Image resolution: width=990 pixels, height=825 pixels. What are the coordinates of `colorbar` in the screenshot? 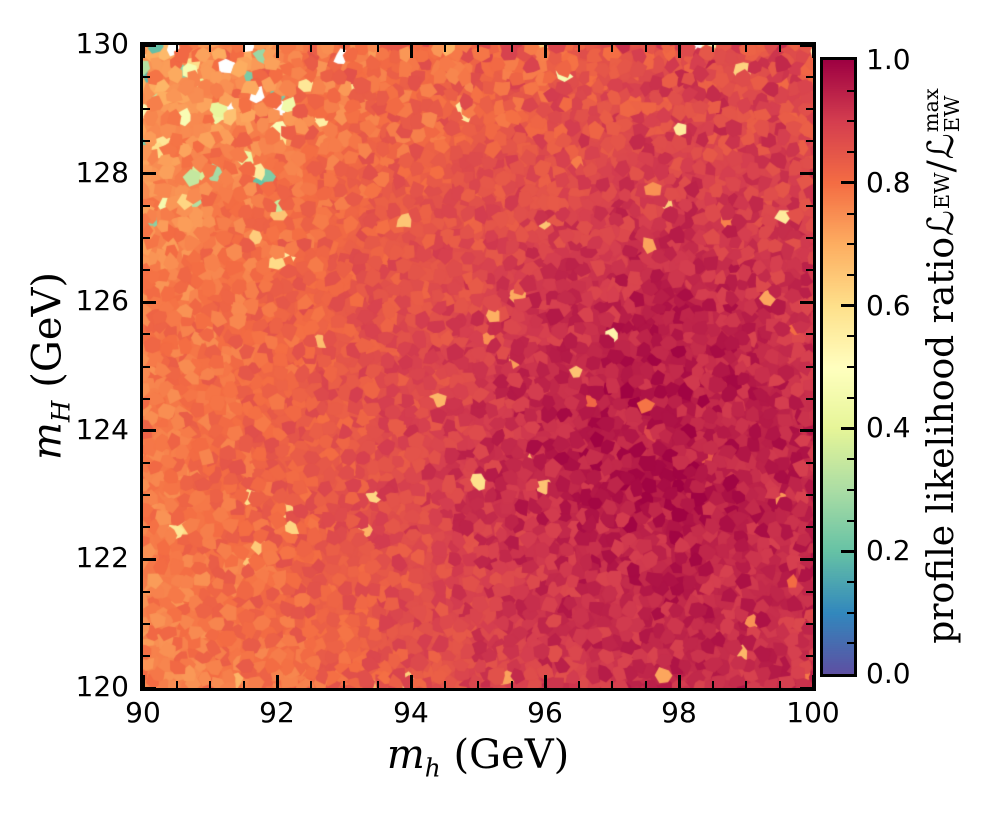 It's located at (838, 367).